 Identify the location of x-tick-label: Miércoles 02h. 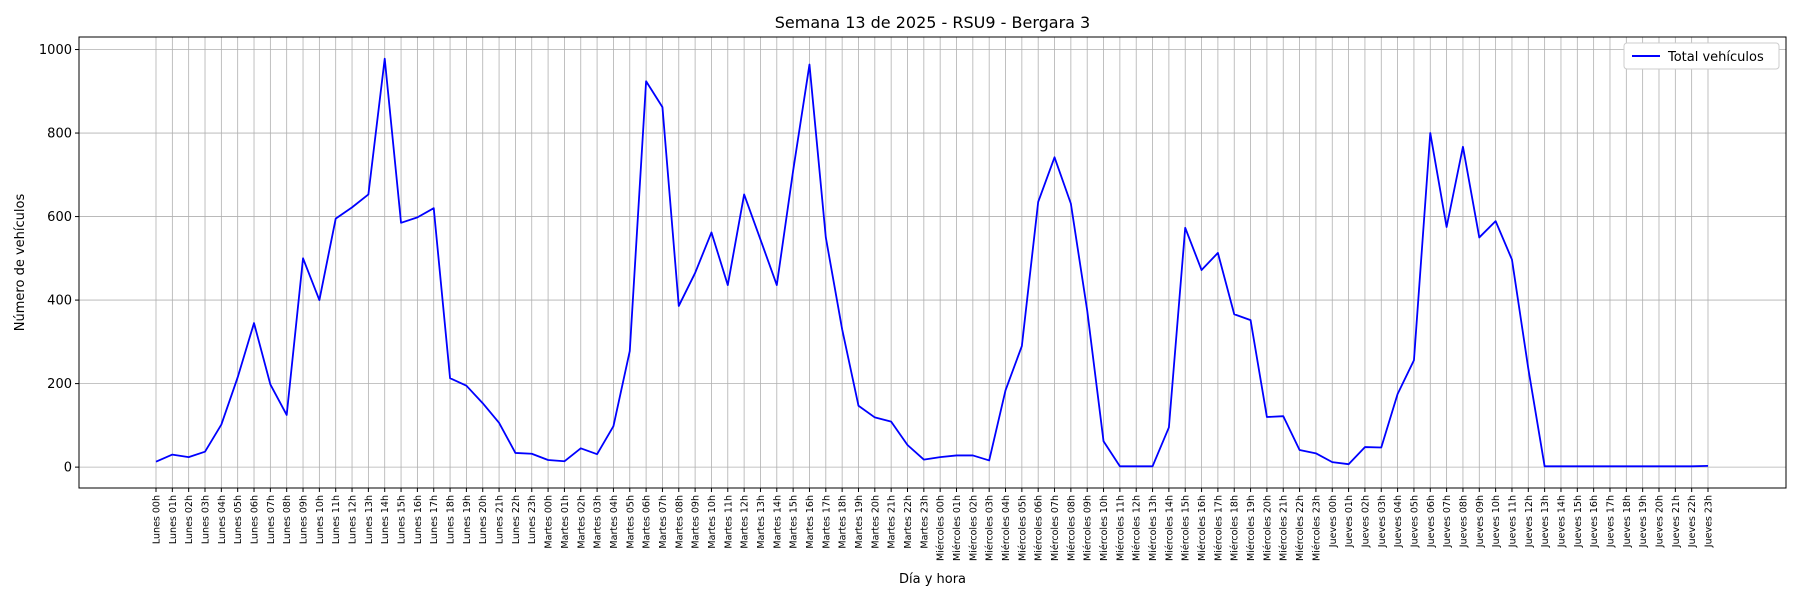
(973, 528).